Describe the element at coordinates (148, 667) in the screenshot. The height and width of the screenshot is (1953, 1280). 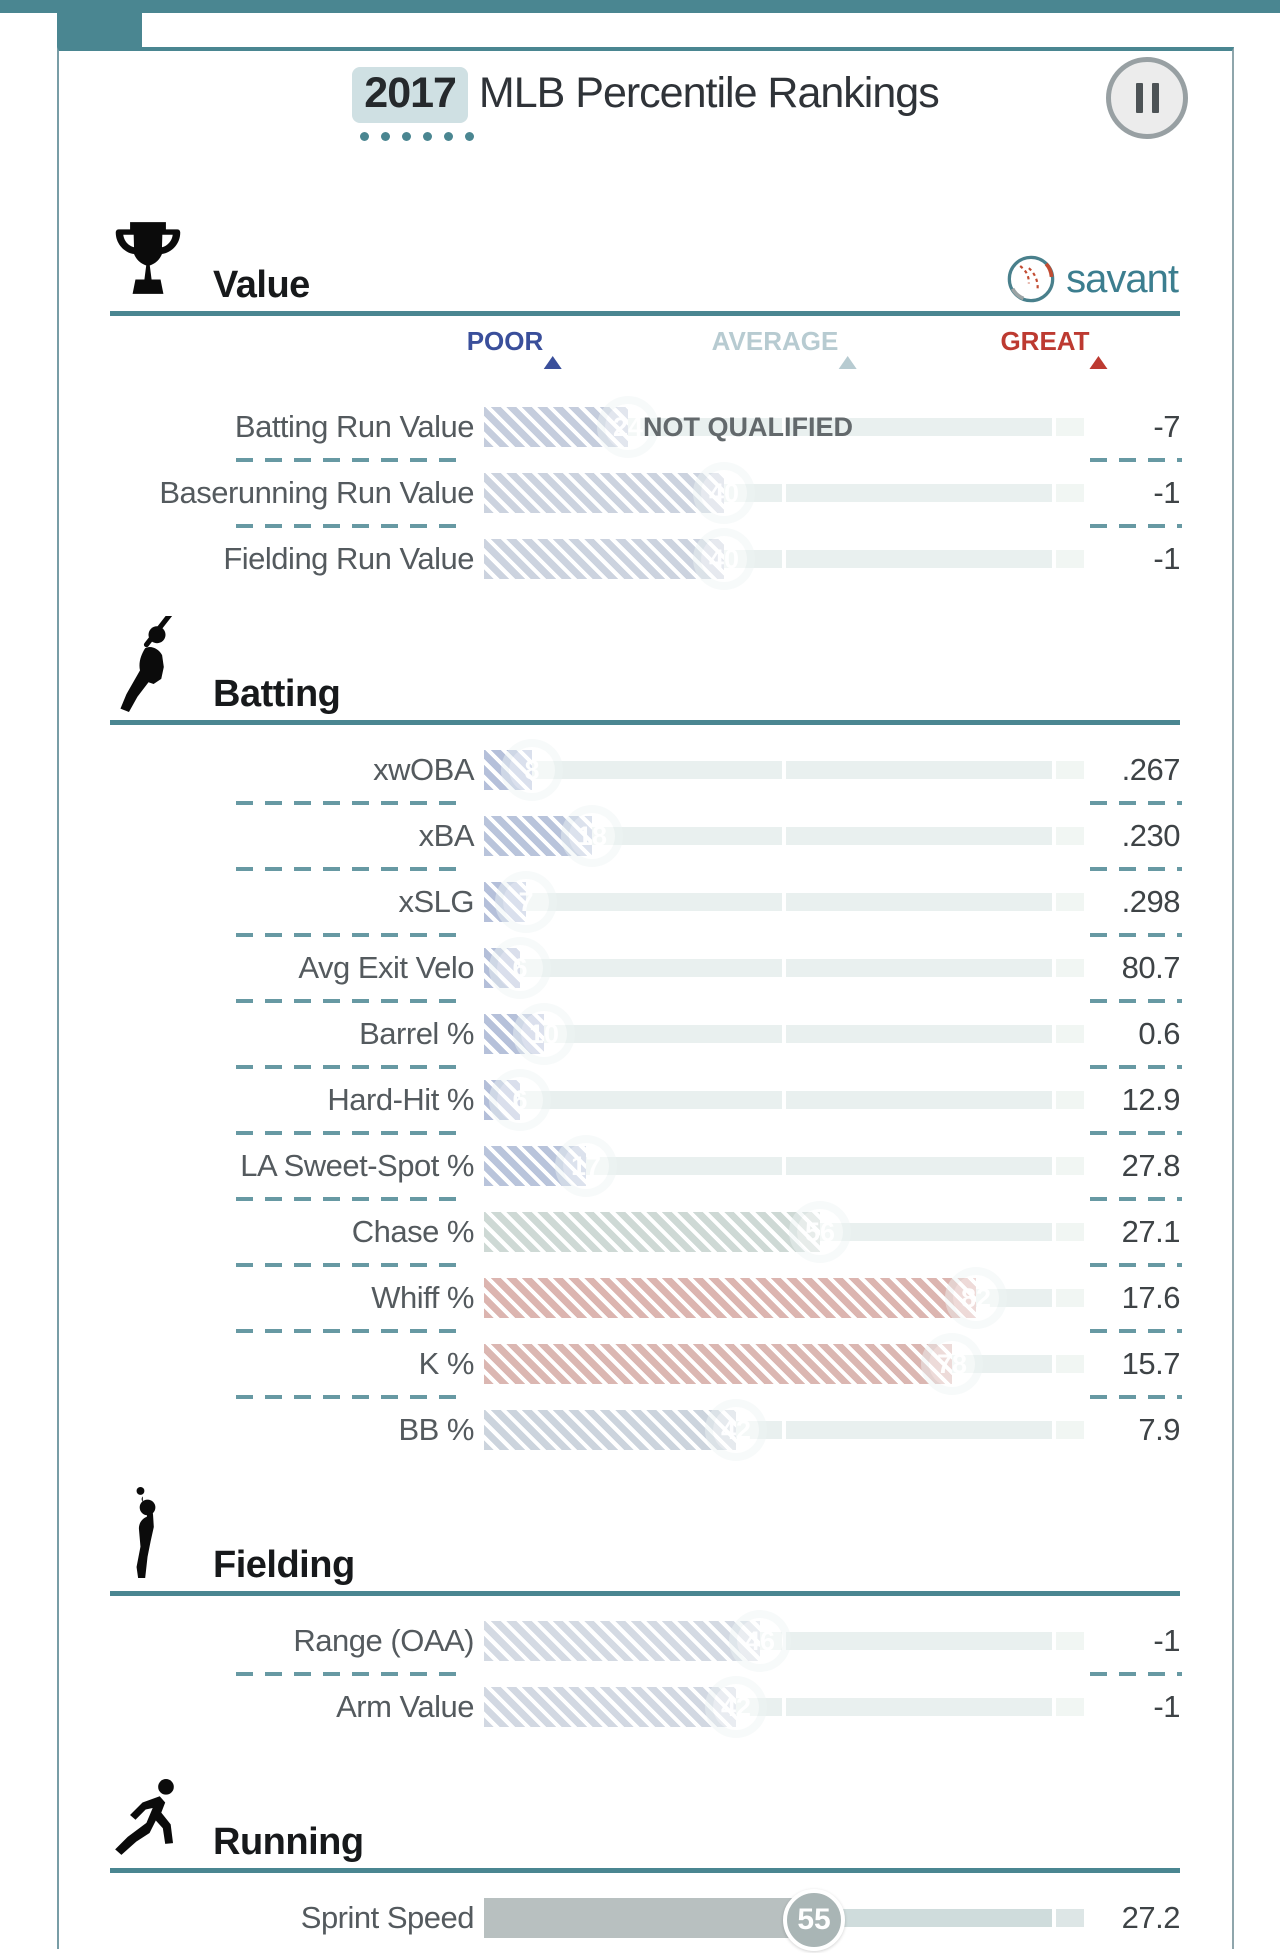
I see `batter-icon` at that location.